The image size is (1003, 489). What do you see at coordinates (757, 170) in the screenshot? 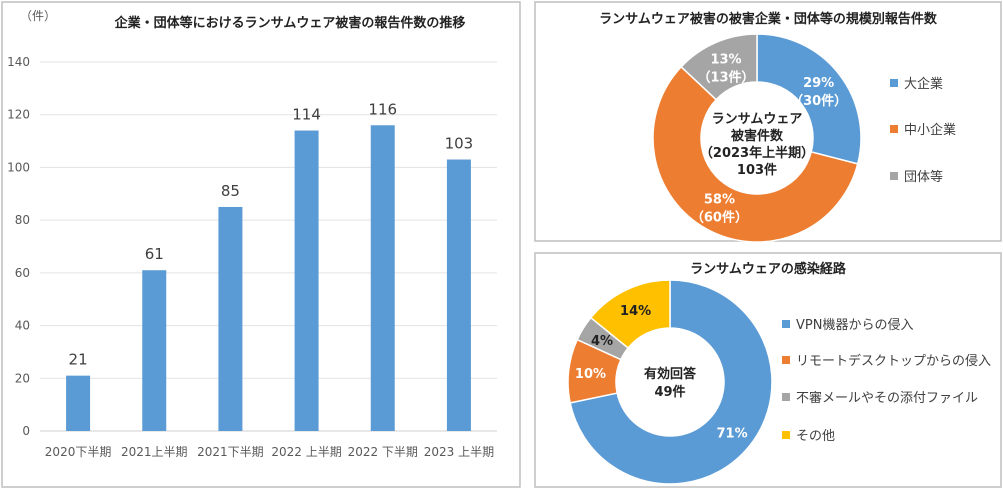
I see `donut-center-text: 103件` at bounding box center [757, 170].